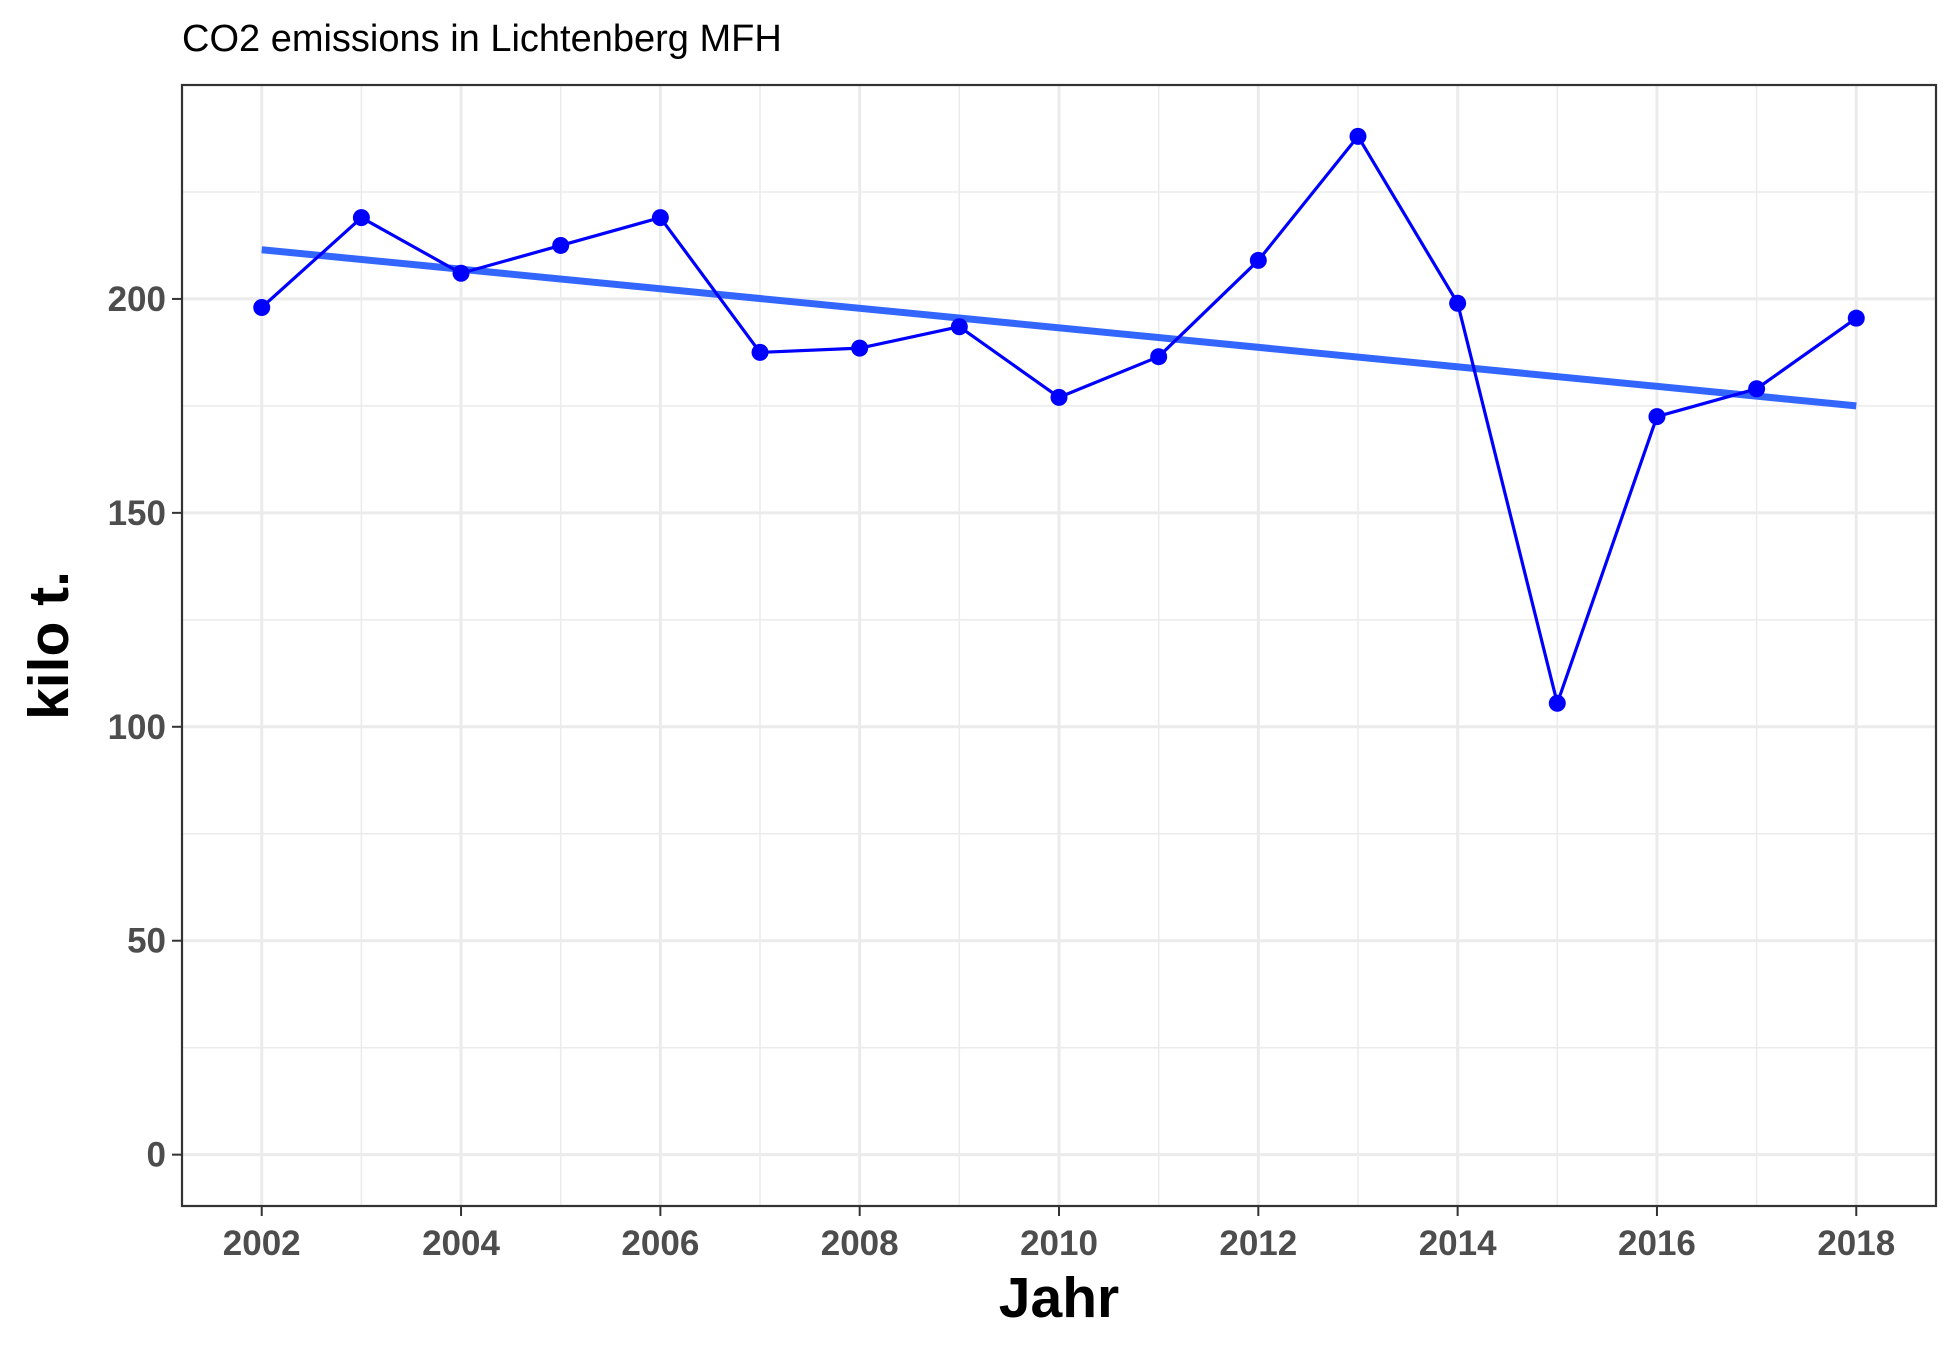 Image resolution: width=1950 pixels, height=1349 pixels. What do you see at coordinates (137, 513) in the screenshot?
I see `y-tick-label: 150` at bounding box center [137, 513].